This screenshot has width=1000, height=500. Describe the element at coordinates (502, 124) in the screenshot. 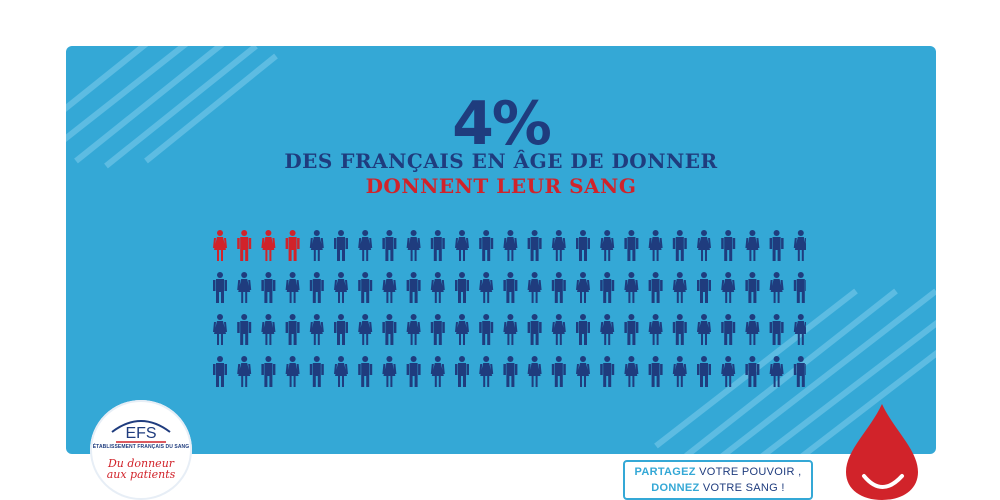

I see `stat-percentage: 4%` at that location.